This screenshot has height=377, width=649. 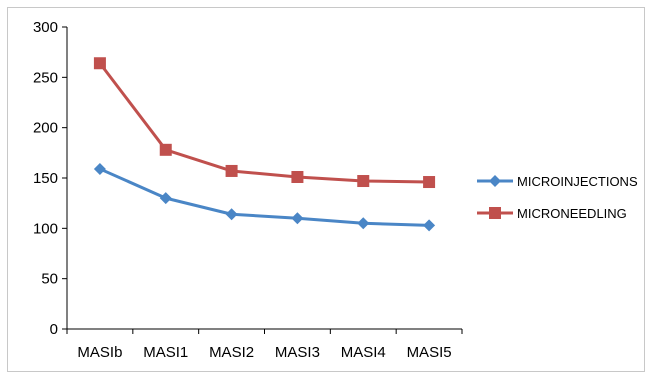 I want to click on x-tick-label: MASI1, so click(x=165, y=352).